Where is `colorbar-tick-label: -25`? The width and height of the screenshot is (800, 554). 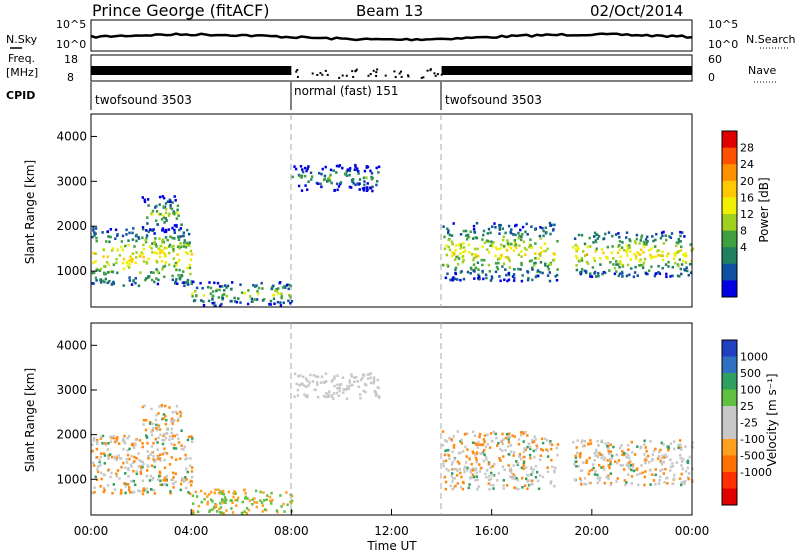
colorbar-tick-label: -25 is located at coordinates (749, 423).